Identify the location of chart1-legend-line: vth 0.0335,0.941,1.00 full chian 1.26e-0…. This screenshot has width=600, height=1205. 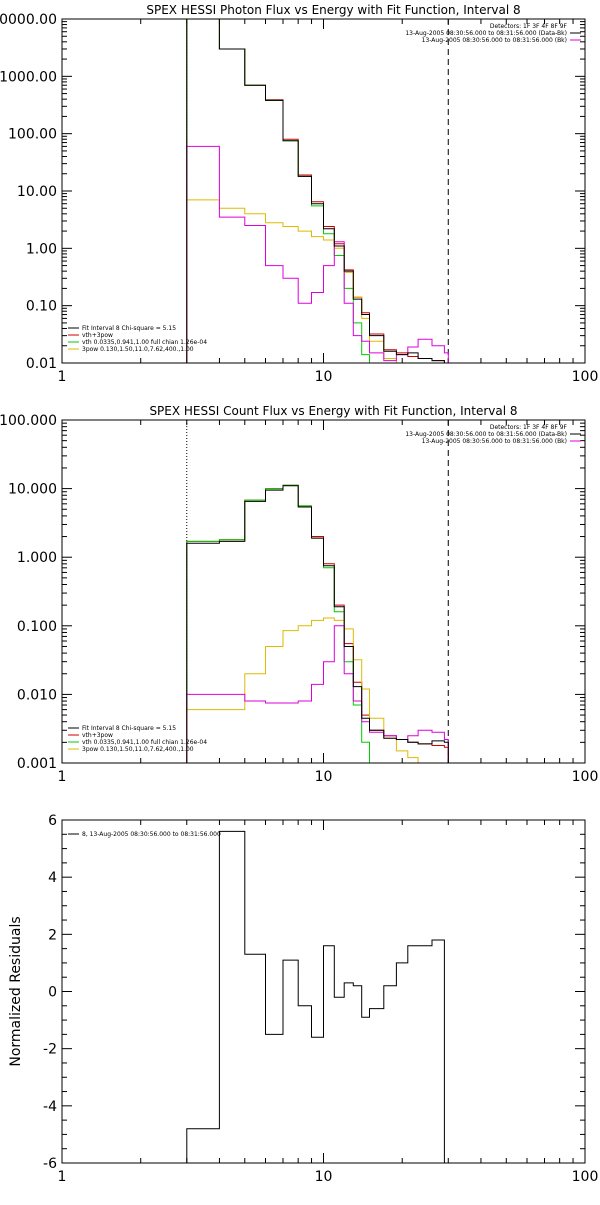
(144, 342).